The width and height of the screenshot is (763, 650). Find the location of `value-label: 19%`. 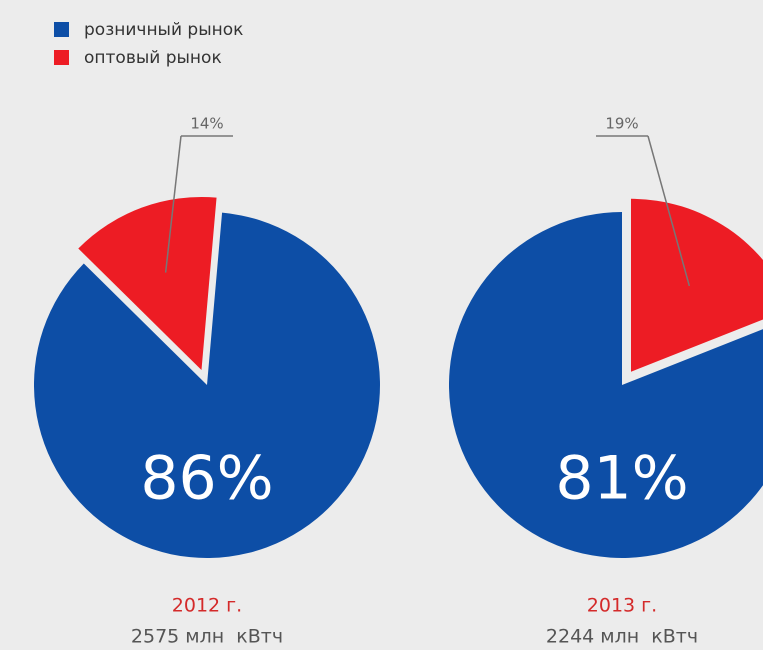

value-label: 19% is located at coordinates (621, 124).